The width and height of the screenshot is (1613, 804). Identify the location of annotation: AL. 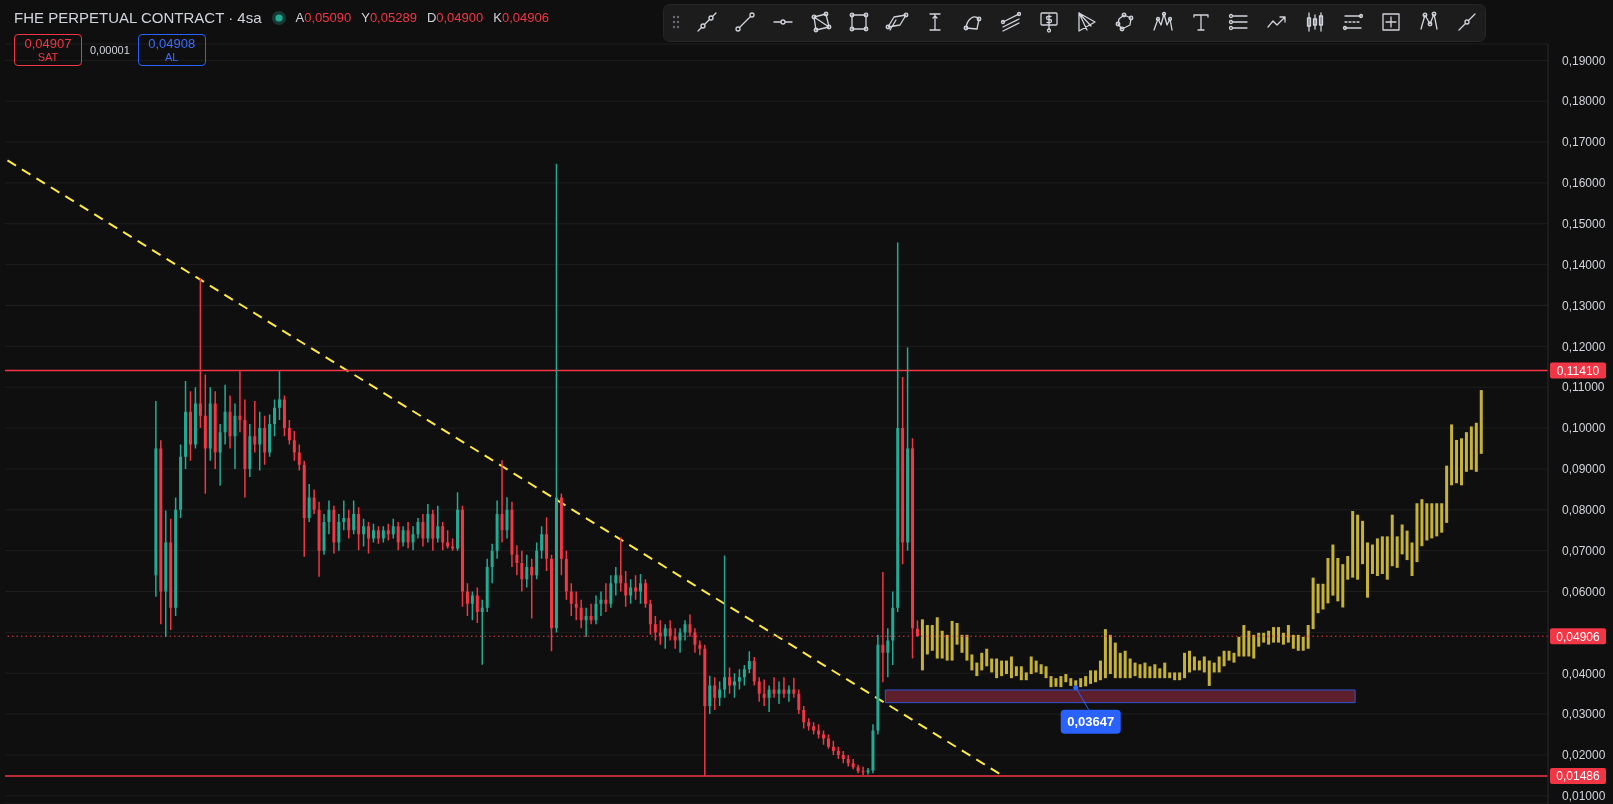
(172, 57).